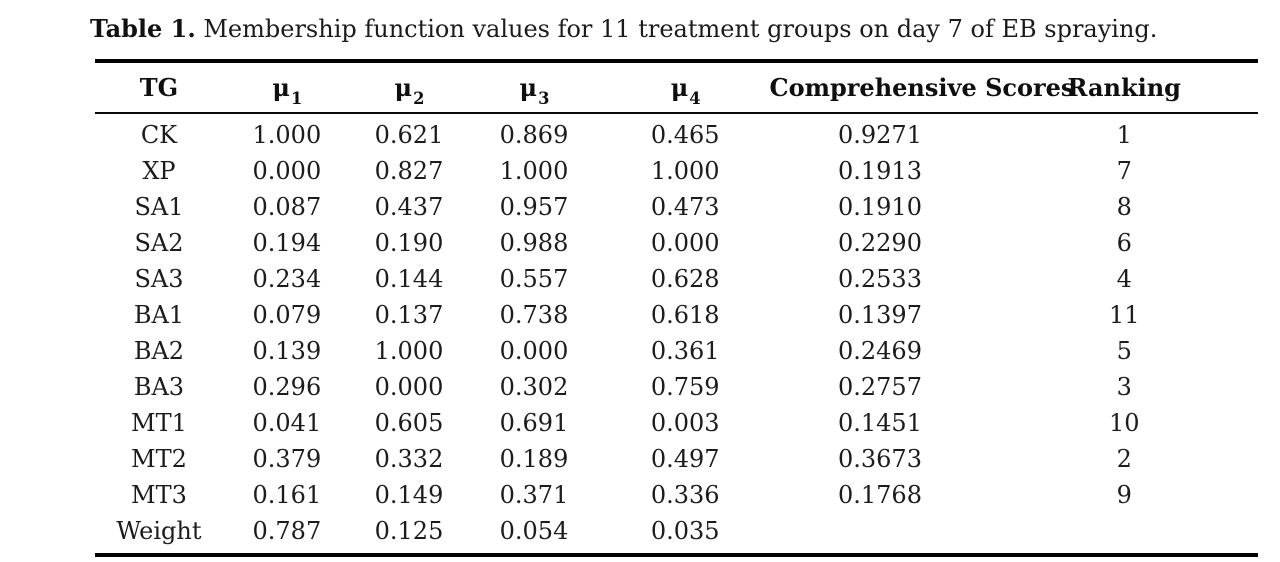  Describe the element at coordinates (287, 207) in the screenshot. I see `table-cell: 0.087` at that location.